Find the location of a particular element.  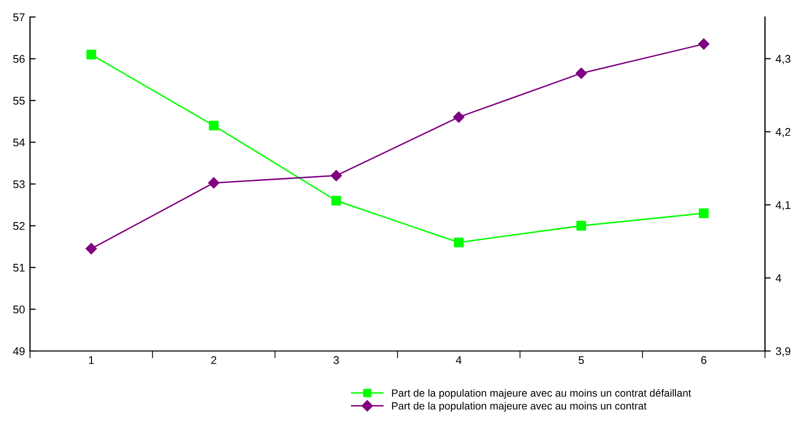

y-tick-label: 57 is located at coordinates (19, 17).